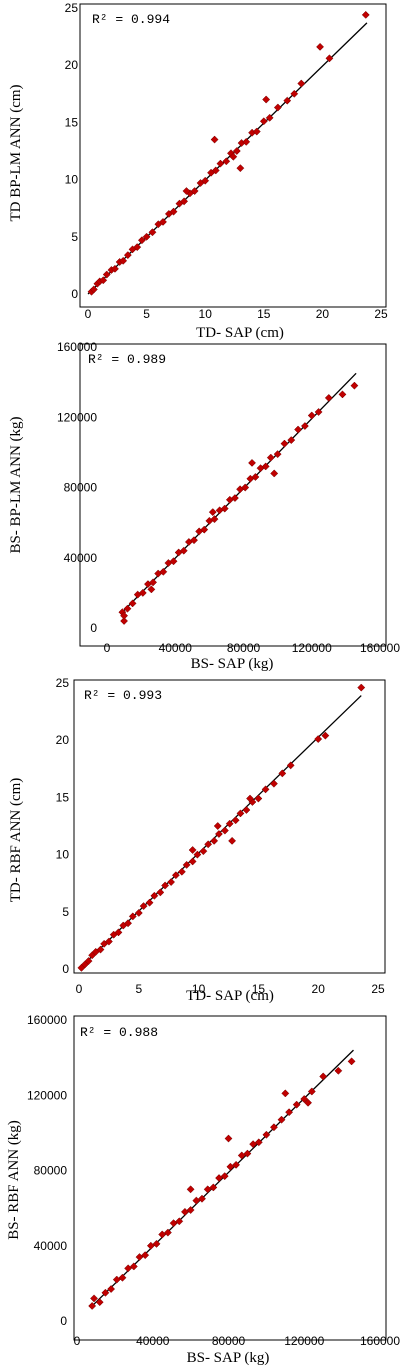  What do you see at coordinates (72, 8) in the screenshot?
I see `y-tick-label: 25` at bounding box center [72, 8].